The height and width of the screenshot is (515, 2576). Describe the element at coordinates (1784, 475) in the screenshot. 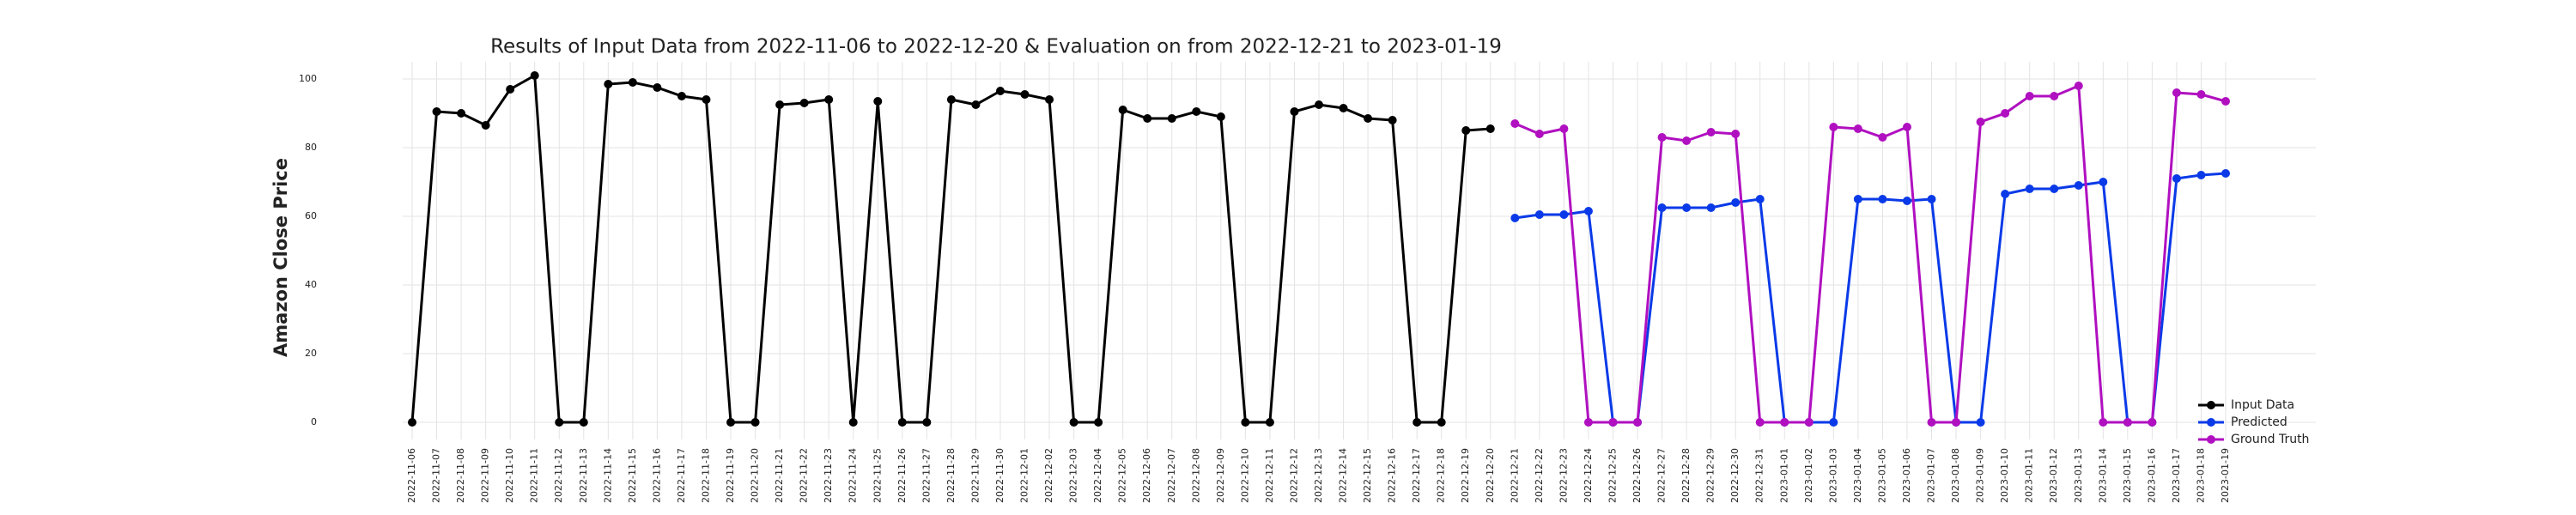

I see `x-tick-label: 2023-01-01` at that location.